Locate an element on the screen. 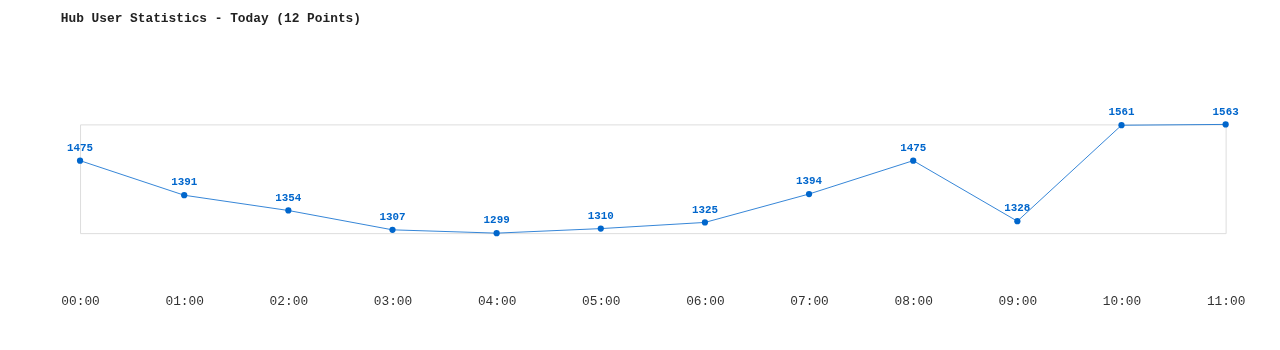 The width and height of the screenshot is (1280, 350). data-label: 1354 is located at coordinates (288, 197).